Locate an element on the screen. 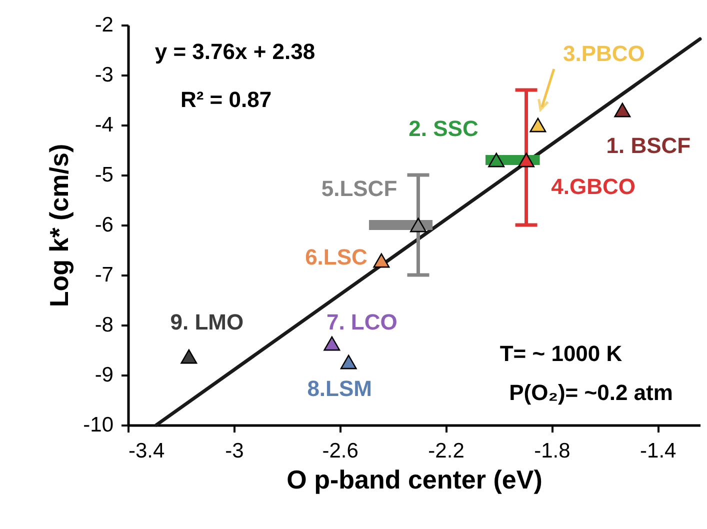  y-axis-title: Log k* (cm/s) is located at coordinates (59, 226).